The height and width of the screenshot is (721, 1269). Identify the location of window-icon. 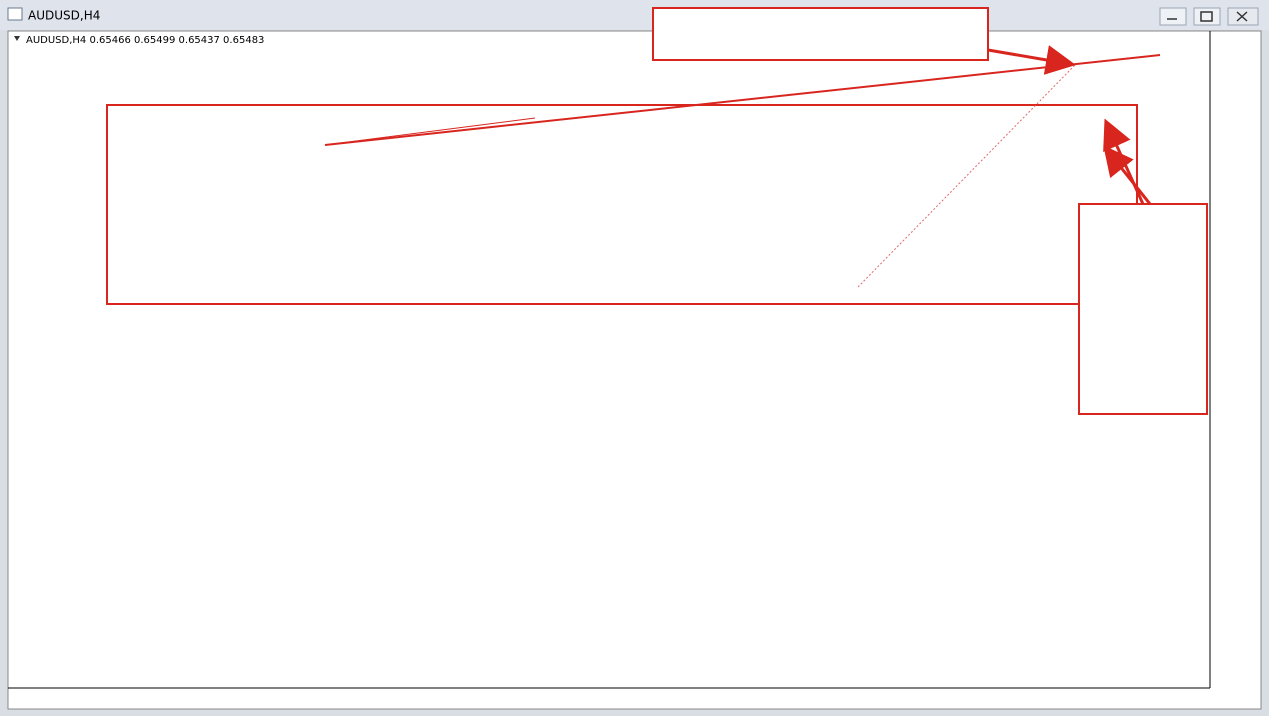
(15, 14).